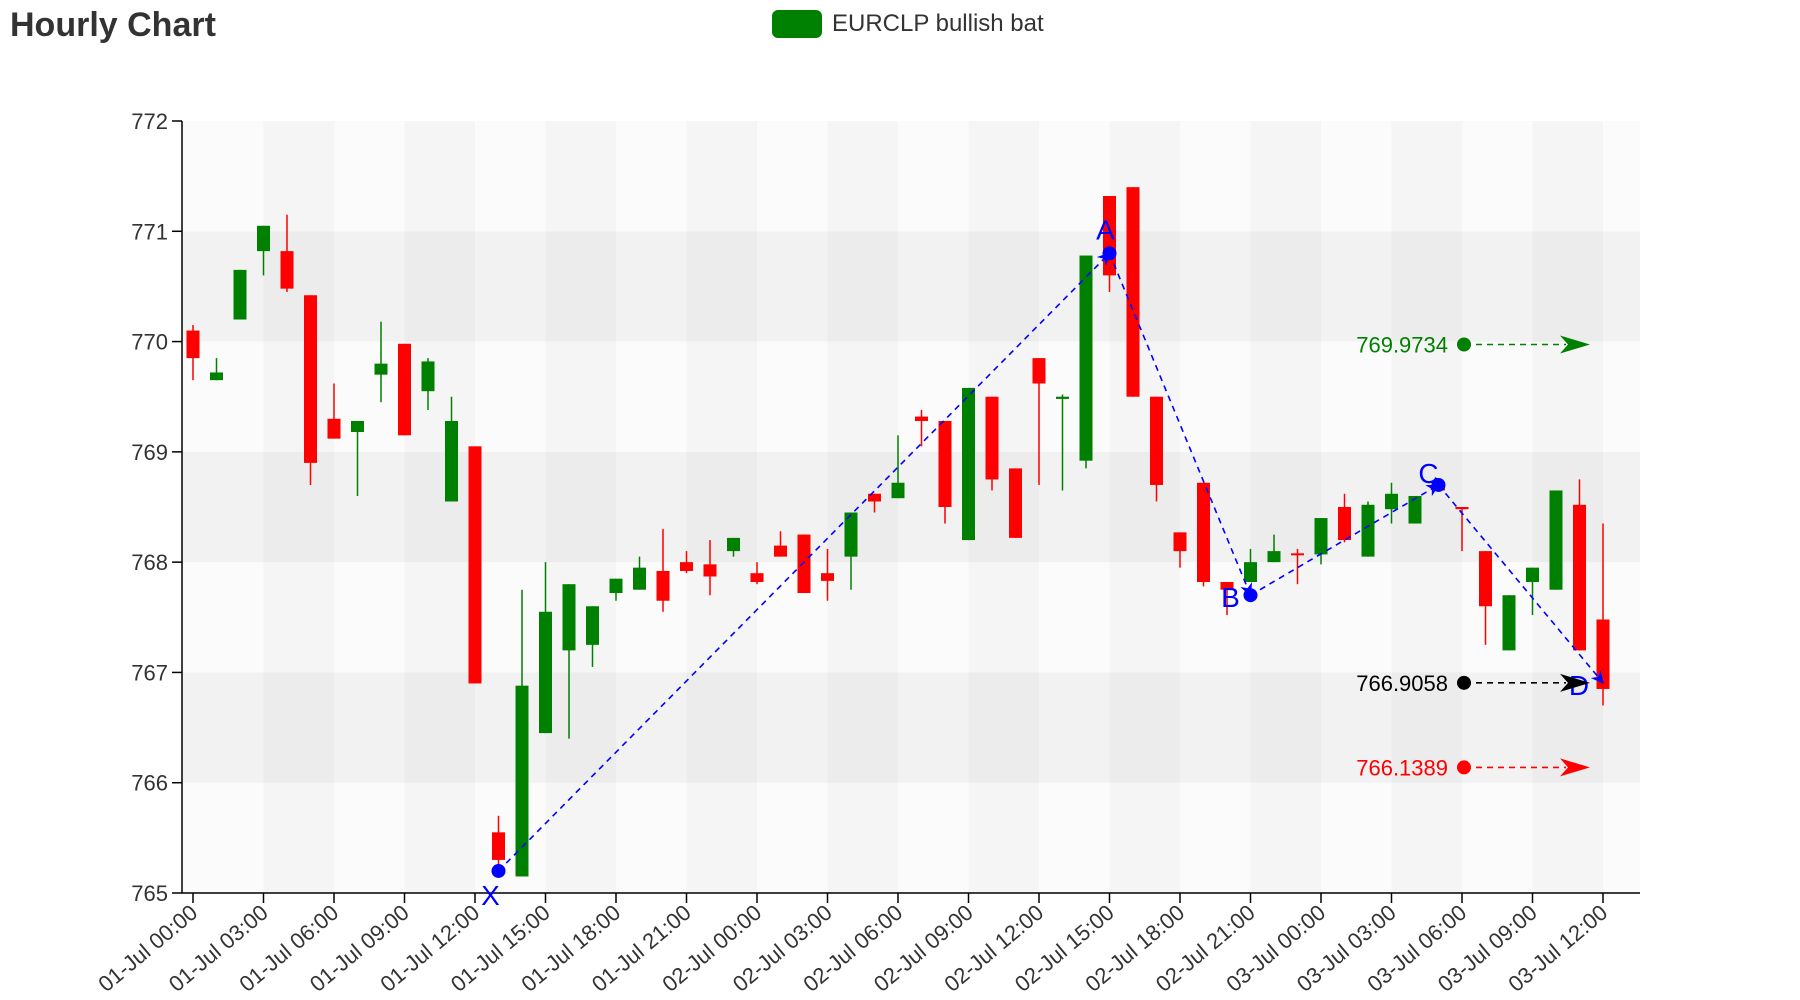 This screenshot has height=1000, width=1800. Describe the element at coordinates (1180, 425) in the screenshot. I see `pattern-leg` at that location.